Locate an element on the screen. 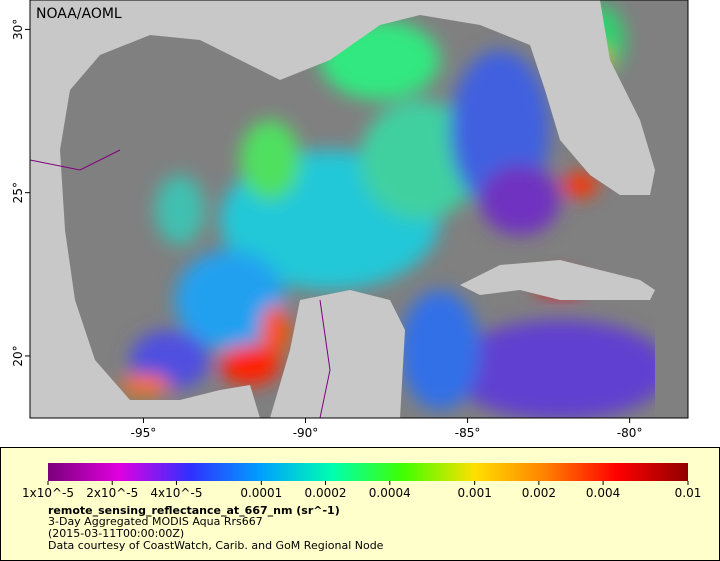  colorbar-tick-label: 0.002 is located at coordinates (539, 493).